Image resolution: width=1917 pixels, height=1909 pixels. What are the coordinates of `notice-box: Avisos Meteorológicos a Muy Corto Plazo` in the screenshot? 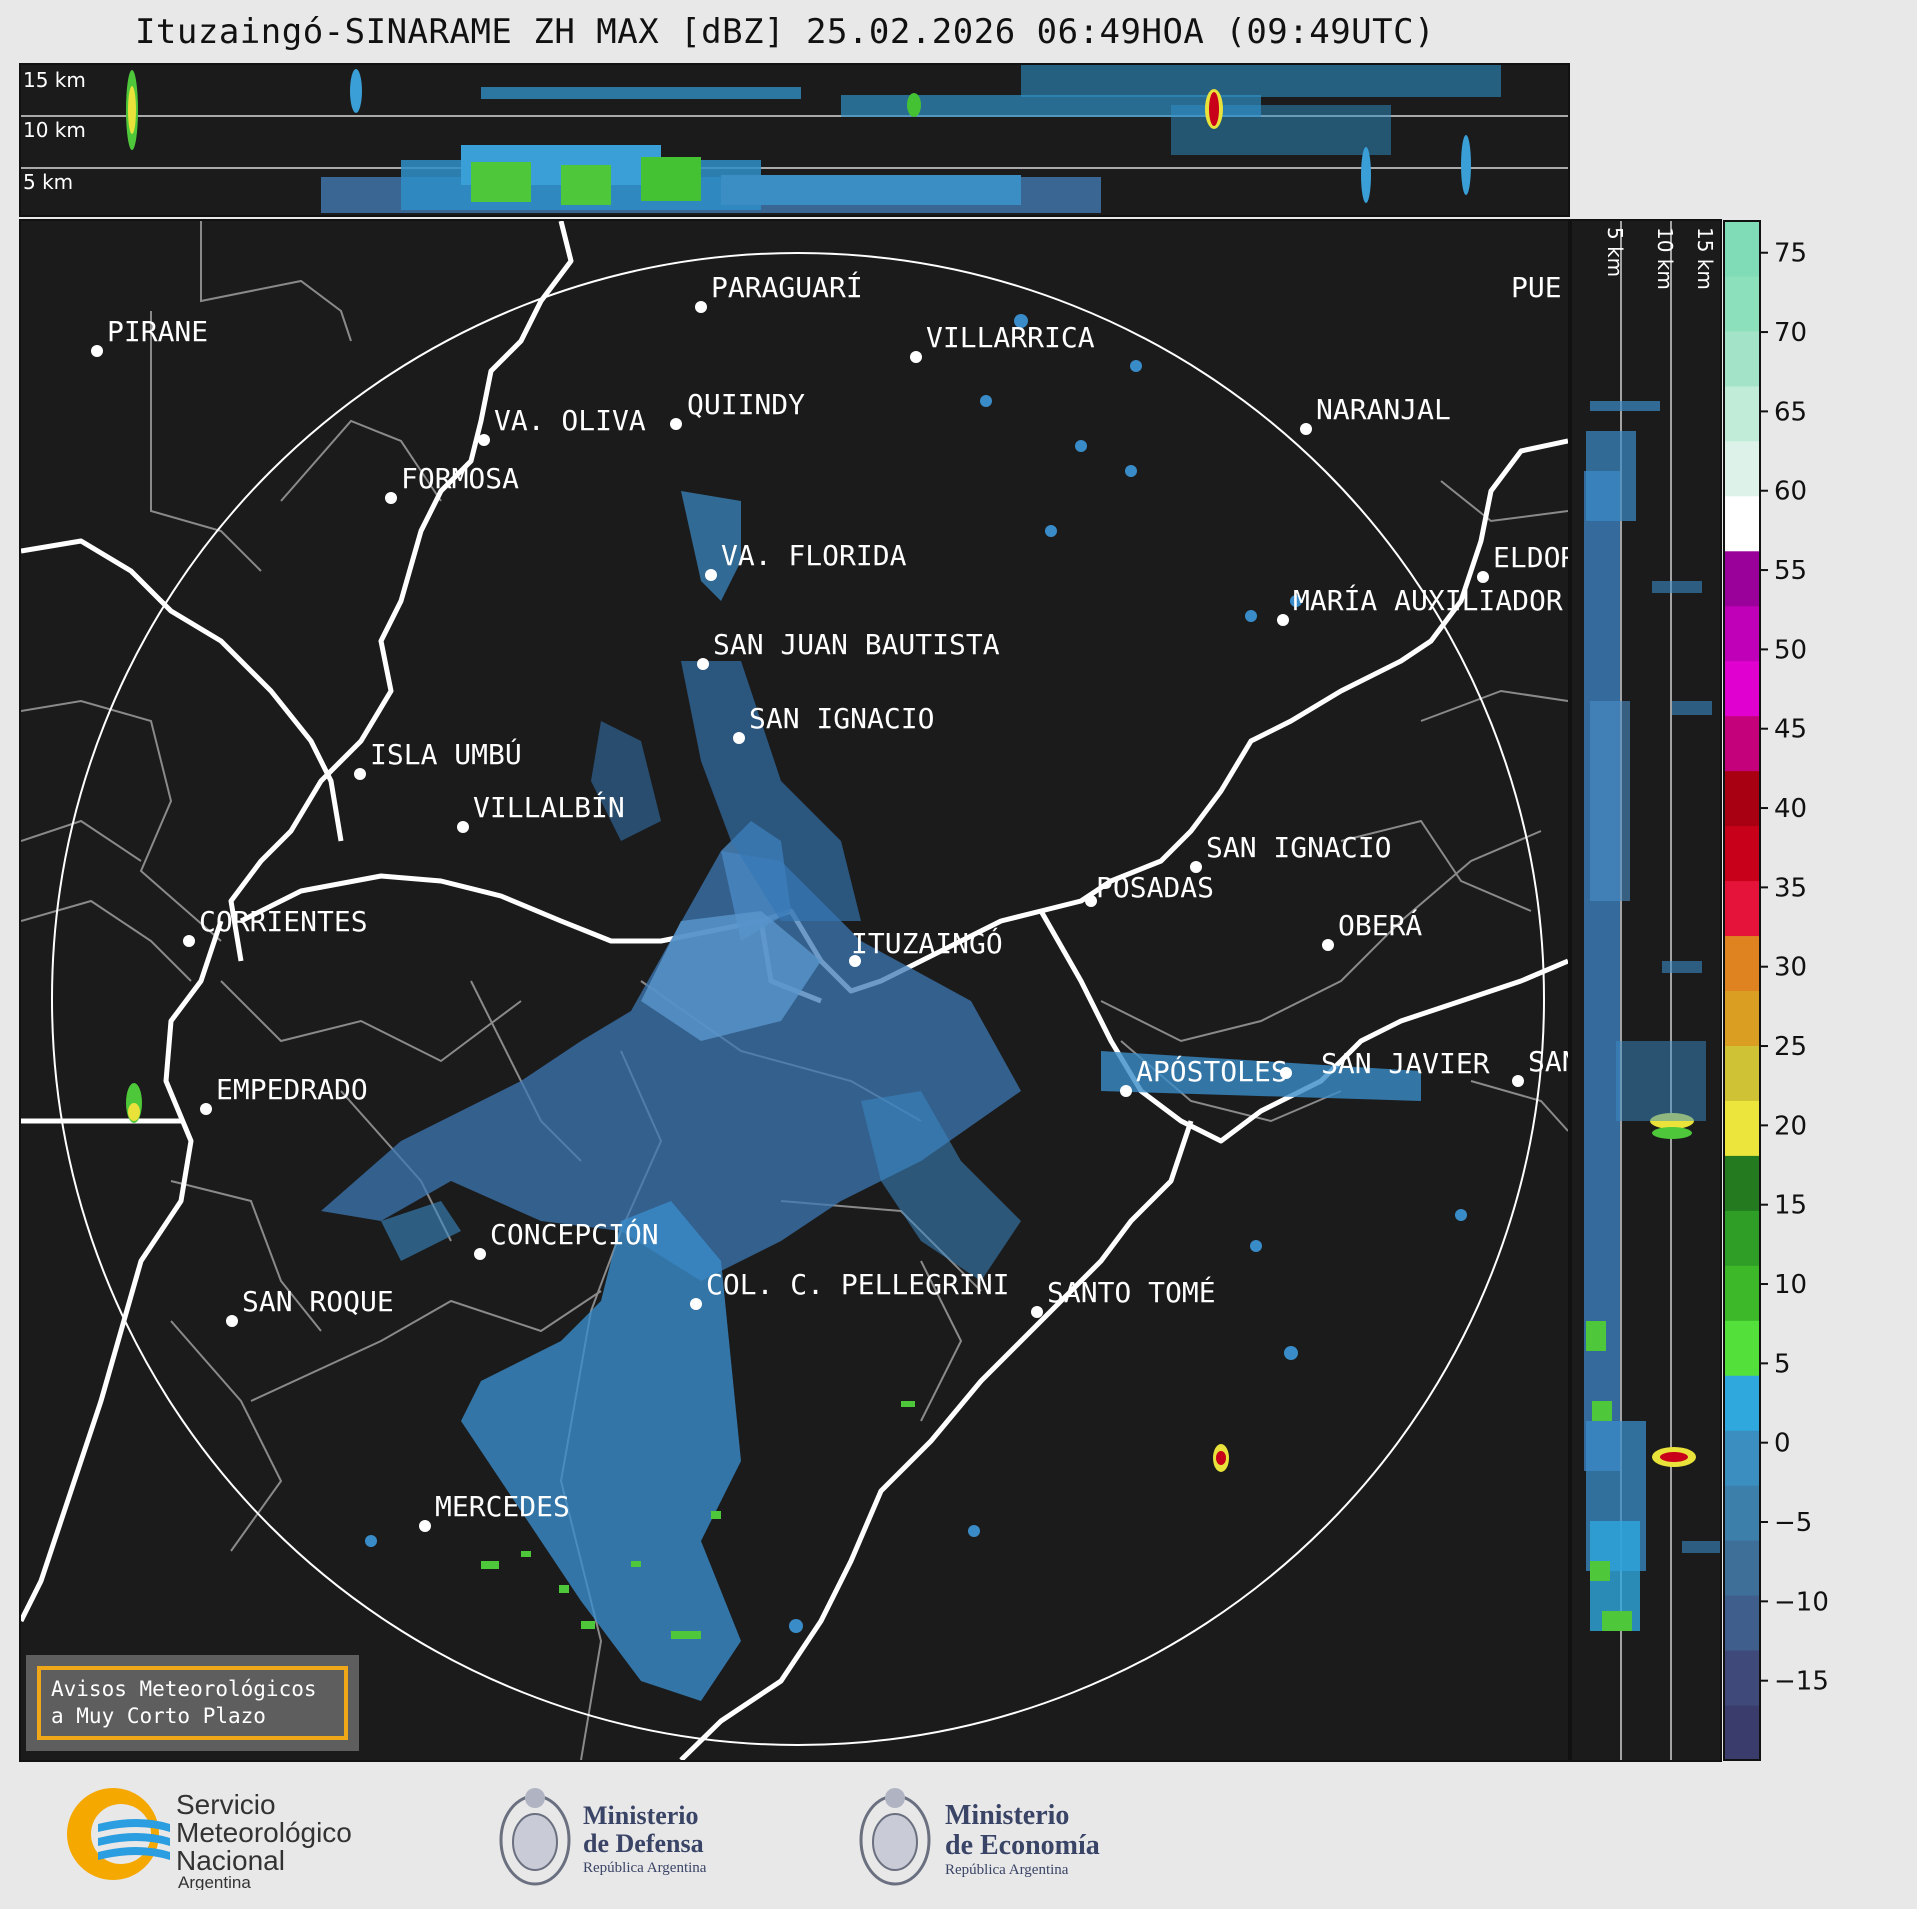 It's located at (192, 1703).